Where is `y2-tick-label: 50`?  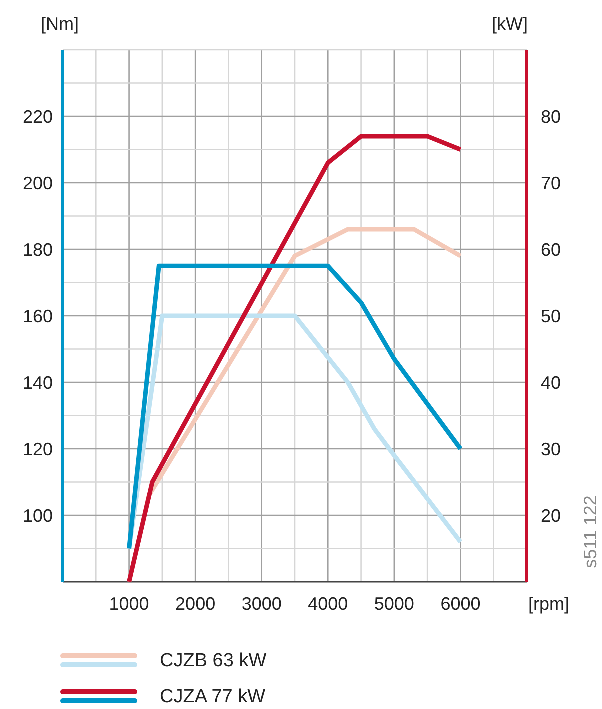
y2-tick-label: 50 is located at coordinates (551, 316).